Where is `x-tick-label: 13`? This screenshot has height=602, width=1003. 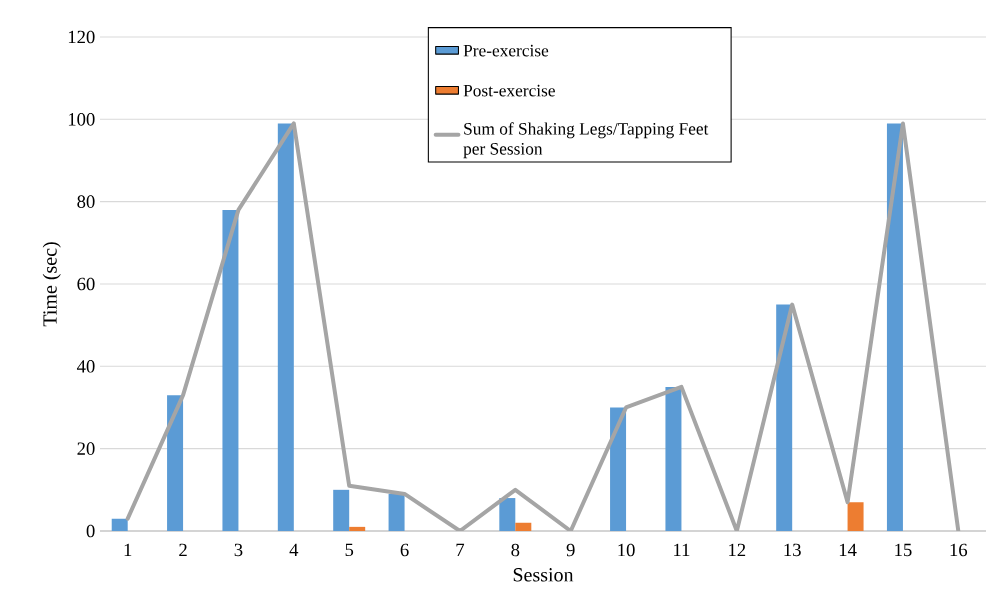
x-tick-label: 13 is located at coordinates (792, 550).